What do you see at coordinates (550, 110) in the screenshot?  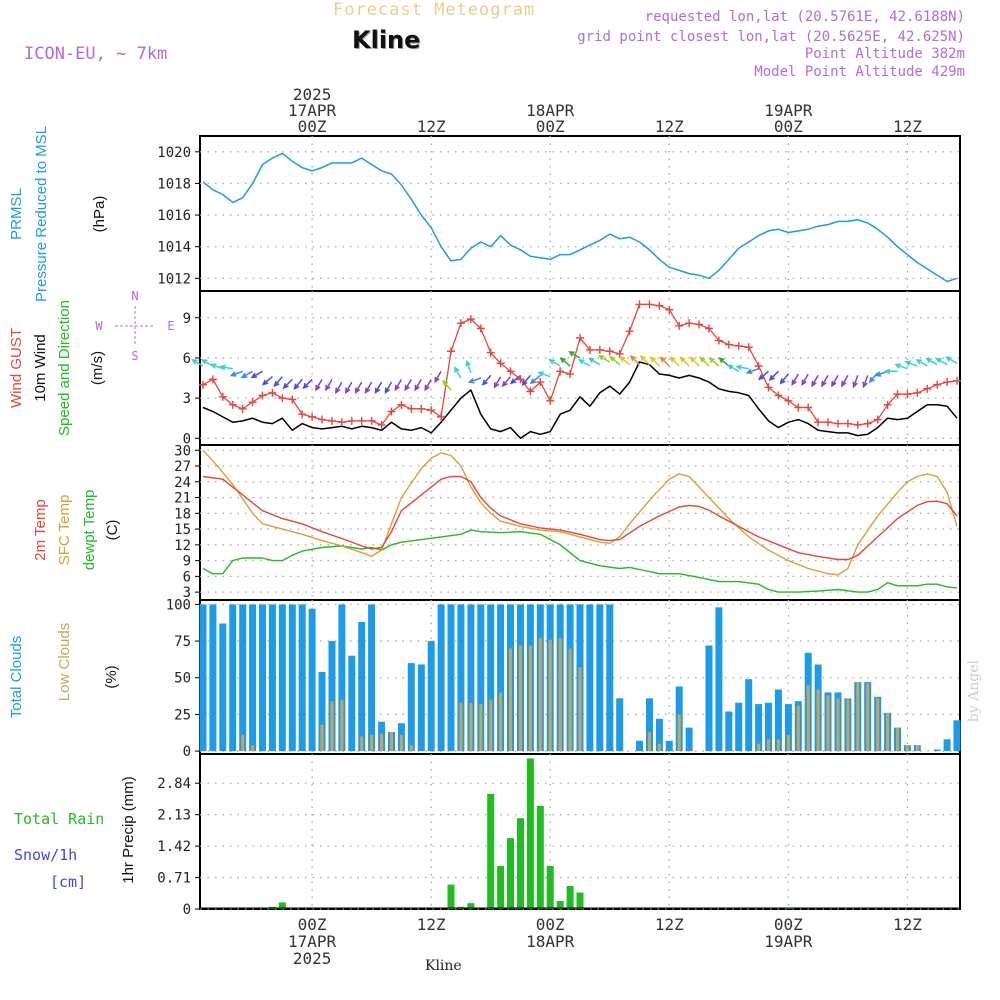 I see `time-label-top: 18APR` at bounding box center [550, 110].